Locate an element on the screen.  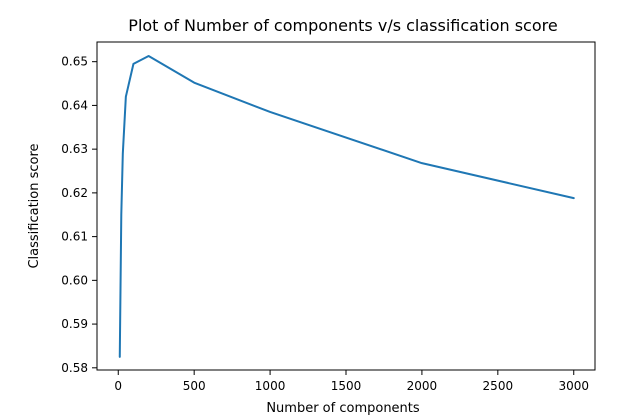
x-tick-label: 2000 is located at coordinates (422, 386).